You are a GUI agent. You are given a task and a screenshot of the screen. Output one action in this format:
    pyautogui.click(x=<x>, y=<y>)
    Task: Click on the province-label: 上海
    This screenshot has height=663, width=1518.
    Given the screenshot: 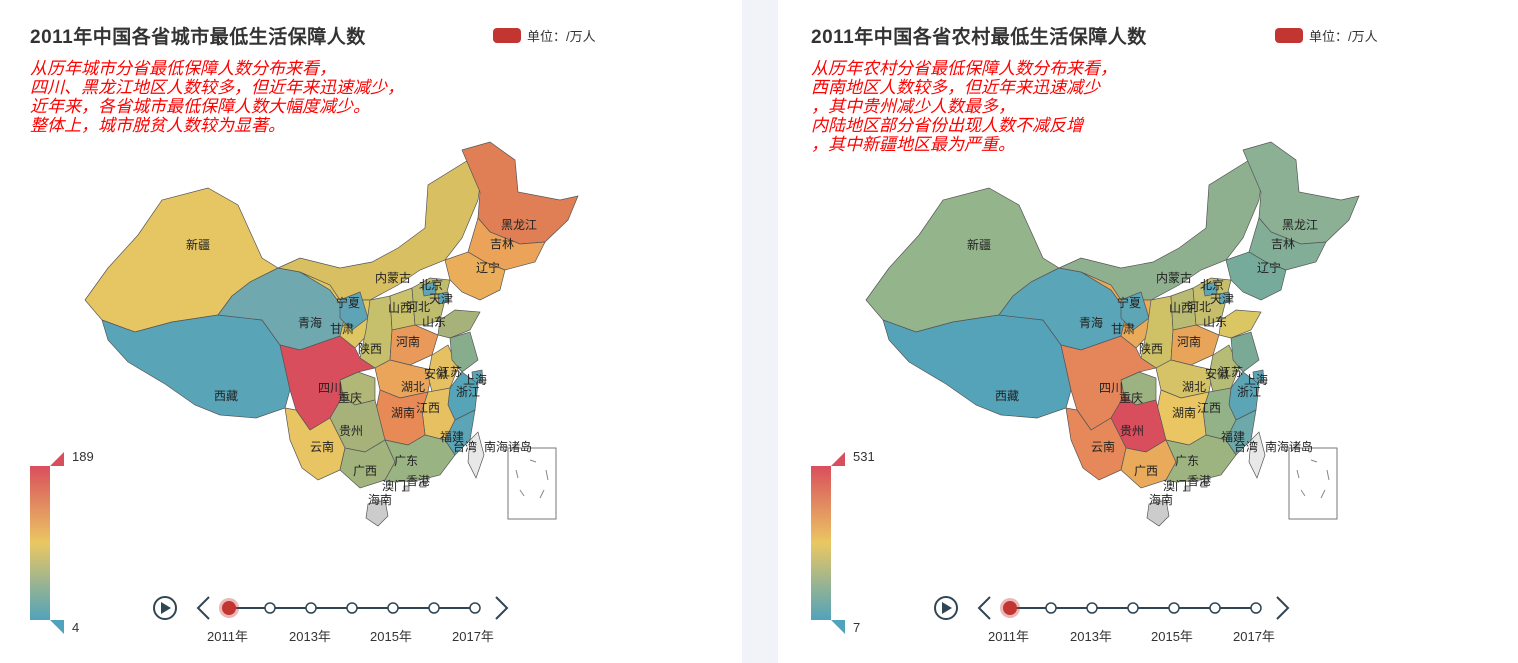 What is the action you would take?
    pyautogui.click(x=475, y=379)
    